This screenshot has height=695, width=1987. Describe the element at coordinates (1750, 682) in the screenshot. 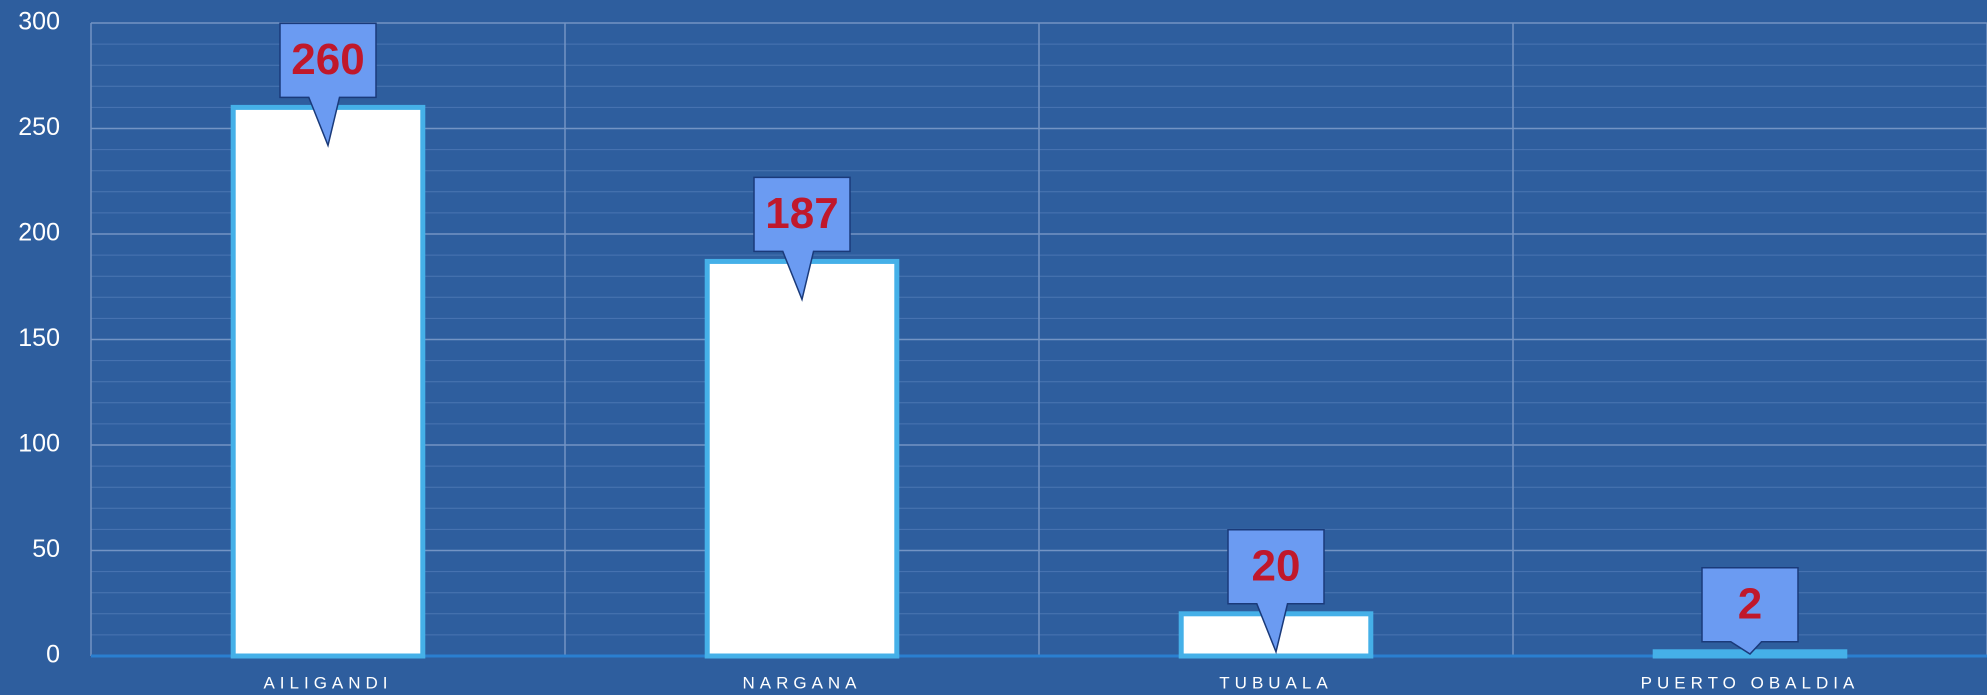

I see `x-tick-label: PUERTO OBALDIA` at that location.